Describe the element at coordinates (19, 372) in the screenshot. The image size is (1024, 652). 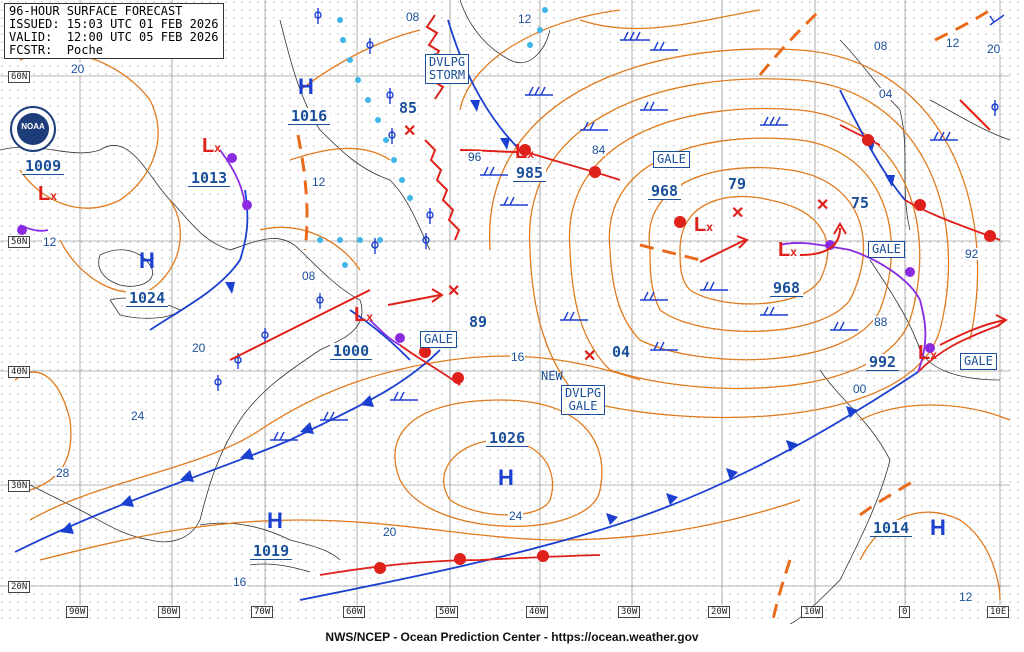
I see `lat-label-40n: 40N` at that location.